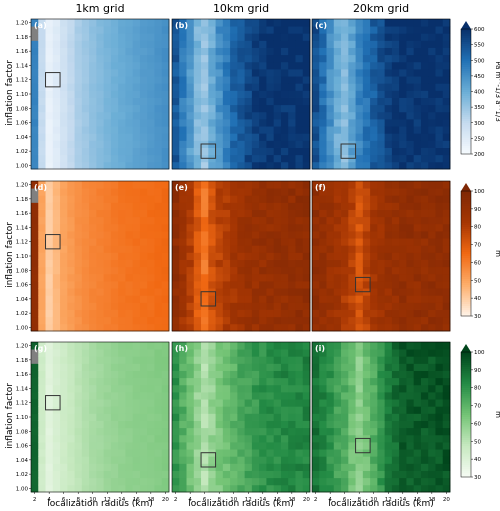  What do you see at coordinates (477, 299) in the screenshot?
I see `colorbar-tick-label: 40` at bounding box center [477, 299].